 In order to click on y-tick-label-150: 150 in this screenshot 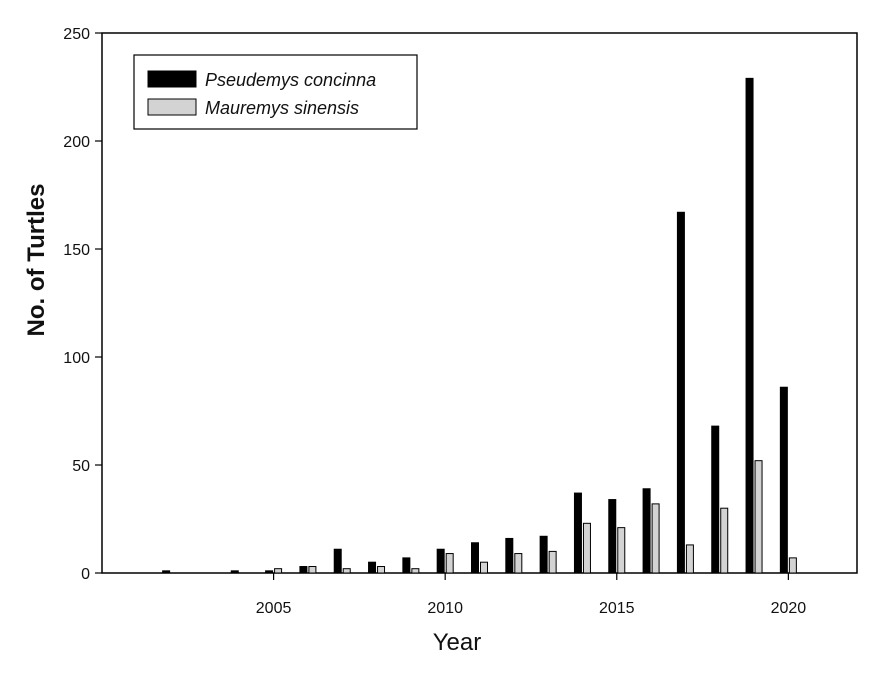, I will do `click(76, 250)`.